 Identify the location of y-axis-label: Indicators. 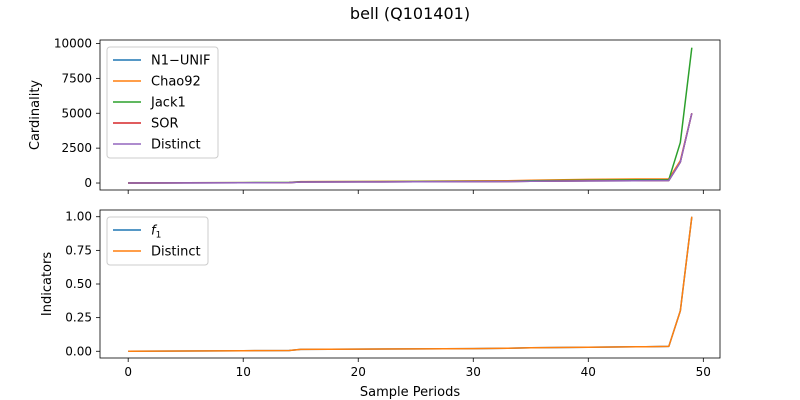
(47, 284).